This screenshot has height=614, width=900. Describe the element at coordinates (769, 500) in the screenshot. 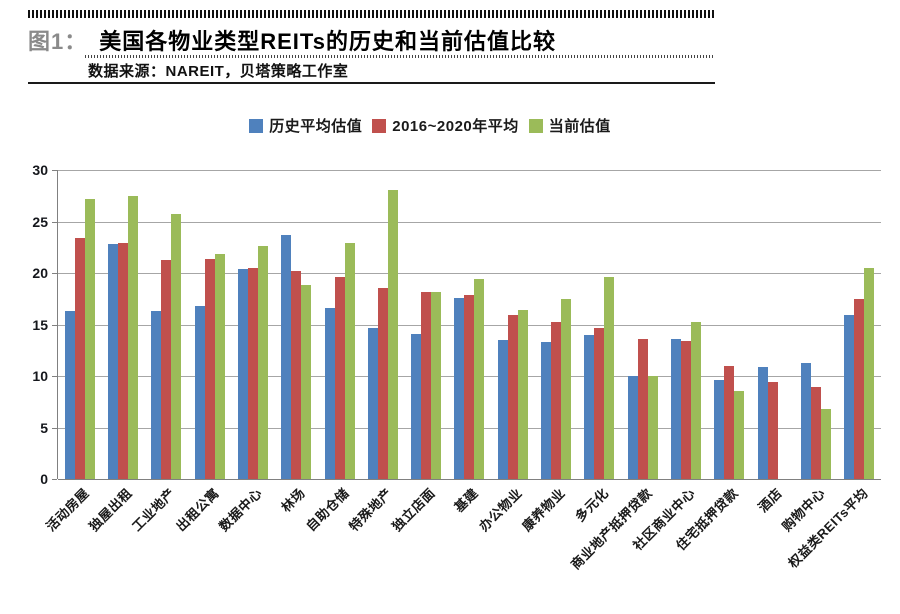

I see `x-axis-label: 酒店` at that location.